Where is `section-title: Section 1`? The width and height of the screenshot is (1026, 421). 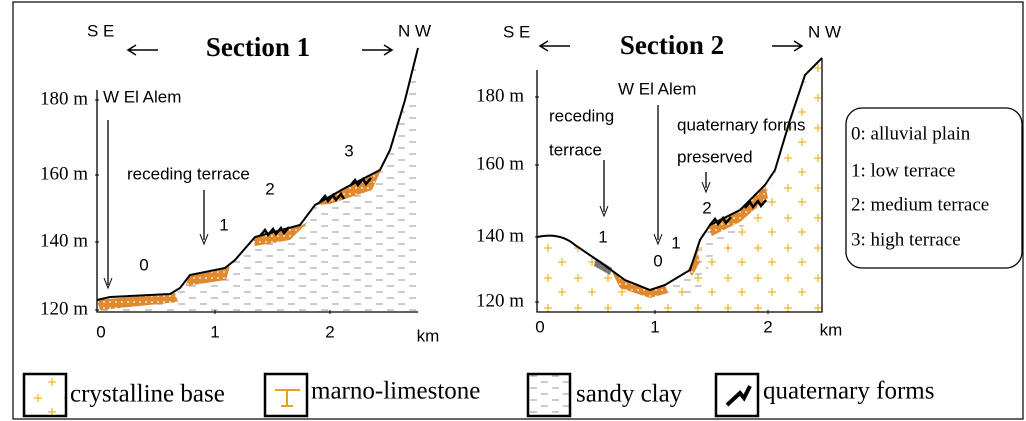 section-title: Section 1 is located at coordinates (258, 47).